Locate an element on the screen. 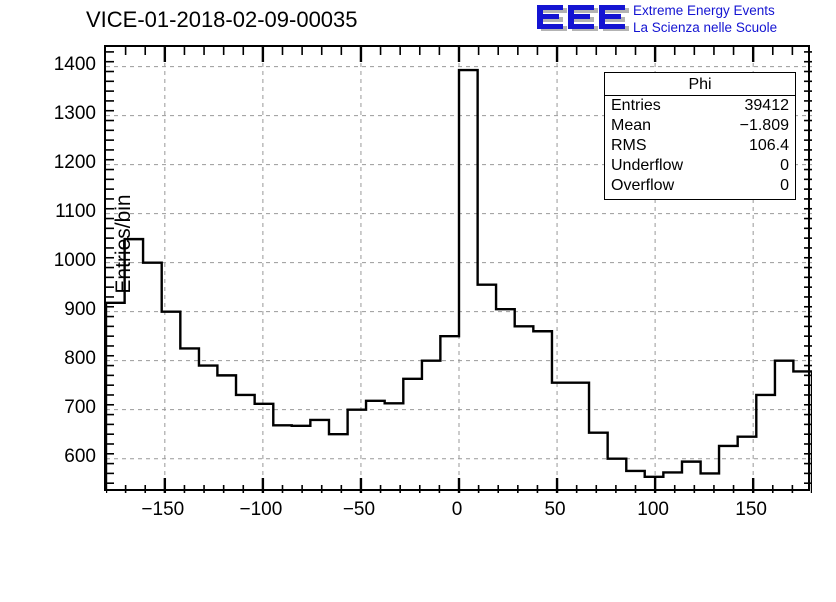 This screenshot has height=602, width=836. stats-row: Mean −1.809 is located at coordinates (700, 126).